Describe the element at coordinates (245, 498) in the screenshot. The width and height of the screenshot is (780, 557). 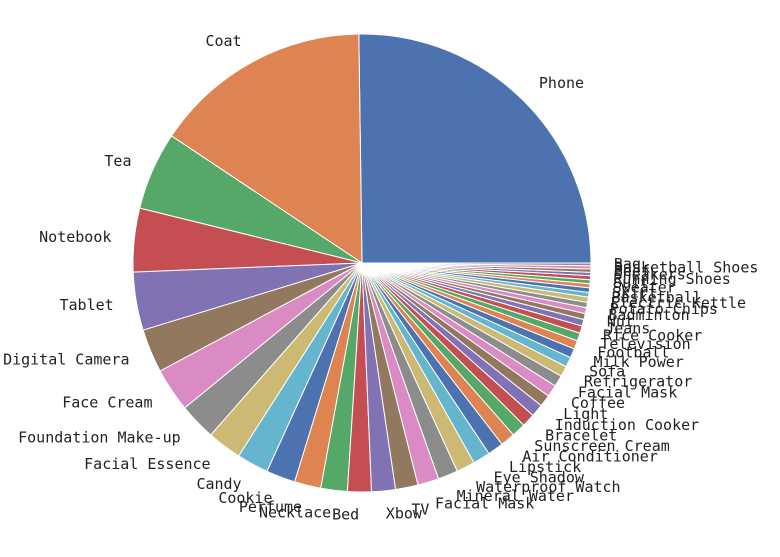
I see `pie-label-cookie: Cookie` at that location.